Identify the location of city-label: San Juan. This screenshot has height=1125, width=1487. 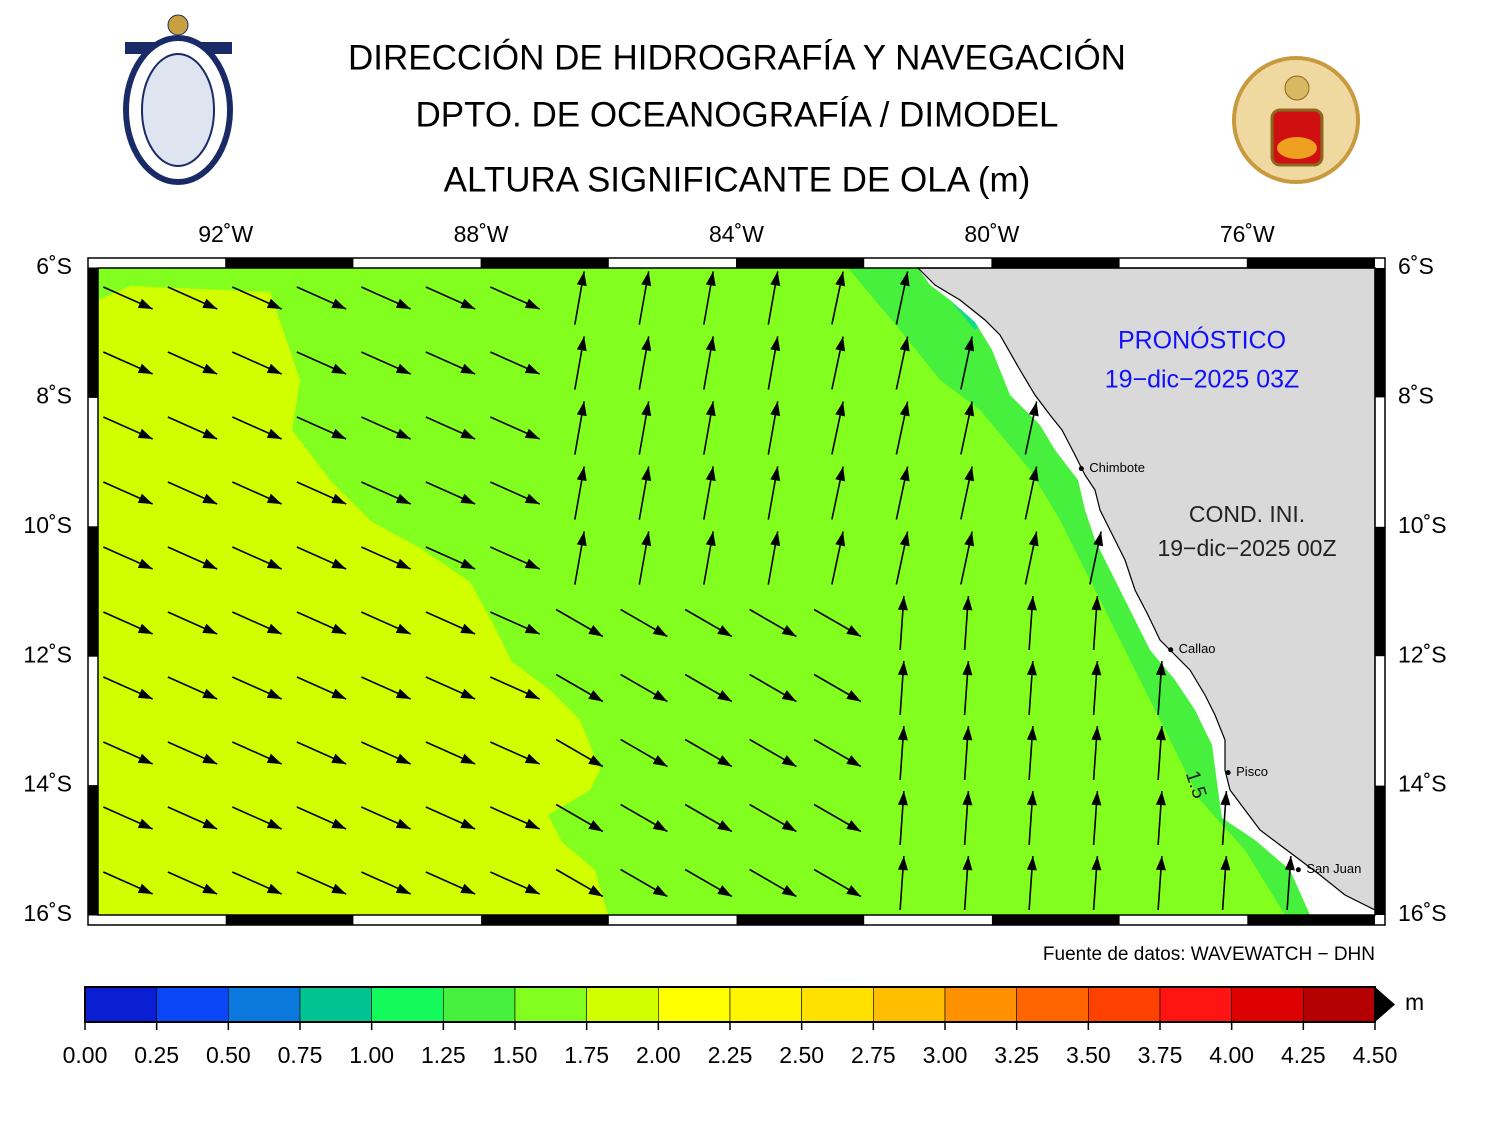
(1333, 868).